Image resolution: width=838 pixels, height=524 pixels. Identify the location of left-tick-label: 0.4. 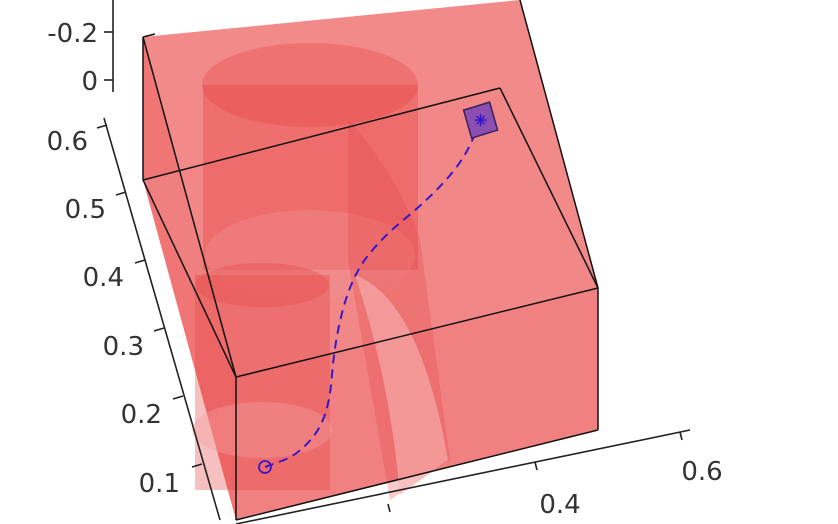
(103, 278).